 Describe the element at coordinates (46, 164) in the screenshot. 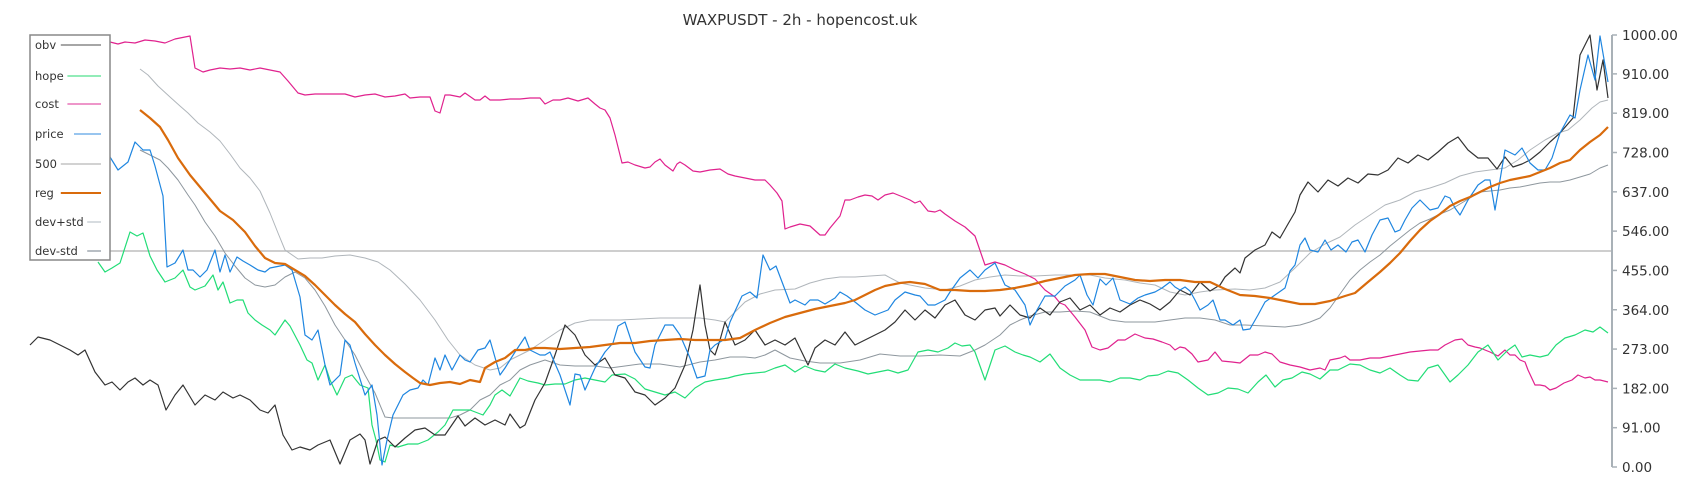

I see `legend-label: 500` at that location.